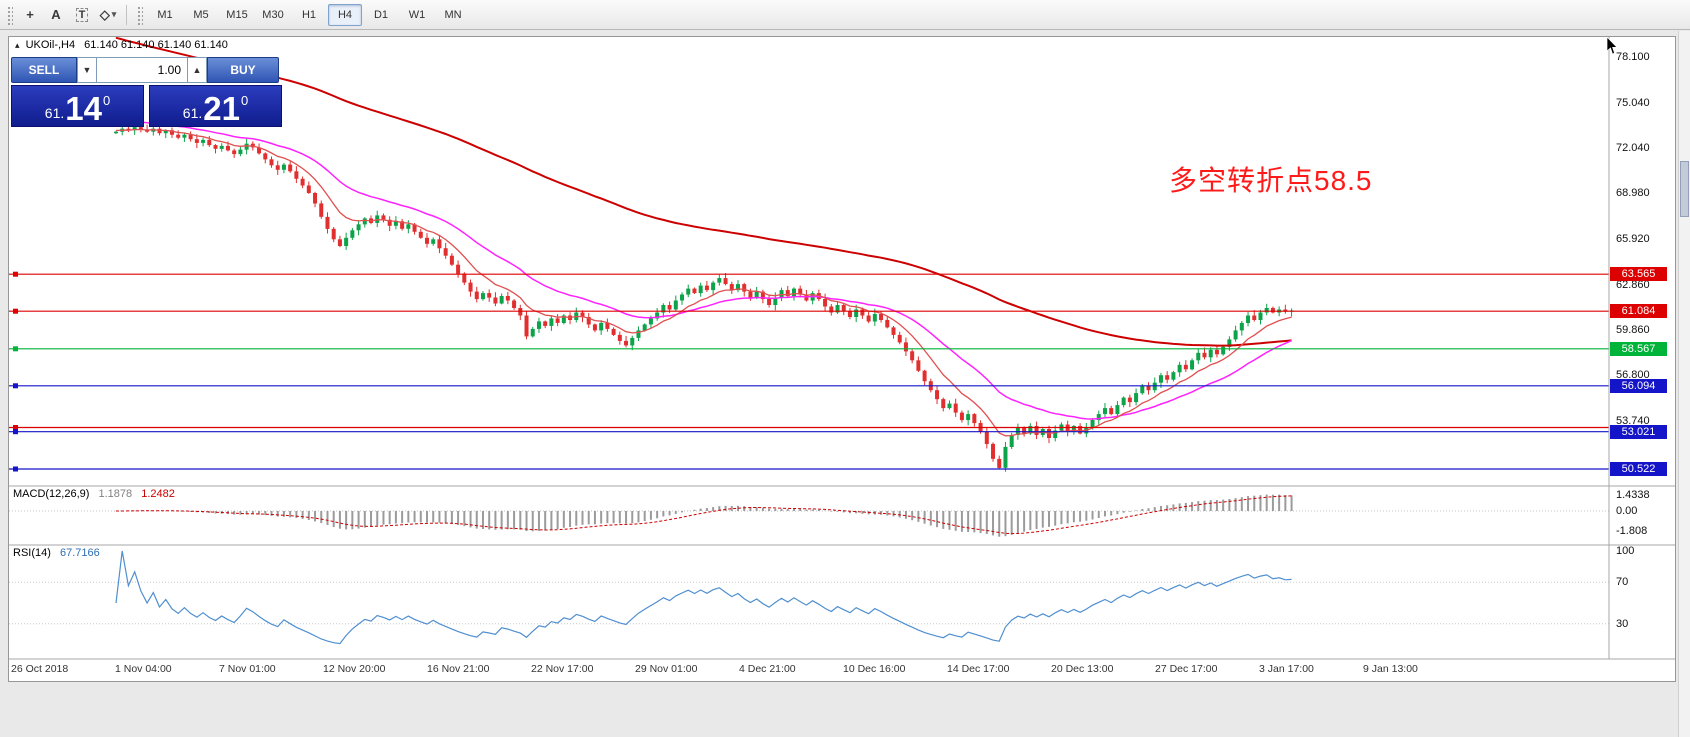  What do you see at coordinates (309, 14) in the screenshot?
I see `tf-button-h1: H1` at bounding box center [309, 14].